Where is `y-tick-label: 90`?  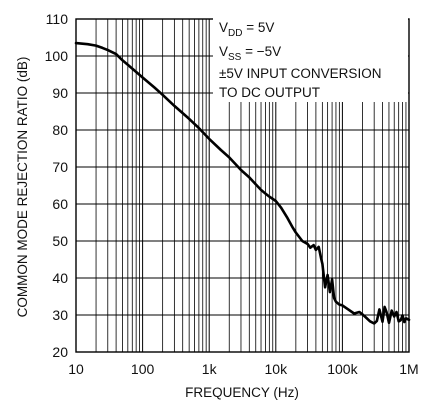
y-tick-label: 90 is located at coordinates (60, 93).